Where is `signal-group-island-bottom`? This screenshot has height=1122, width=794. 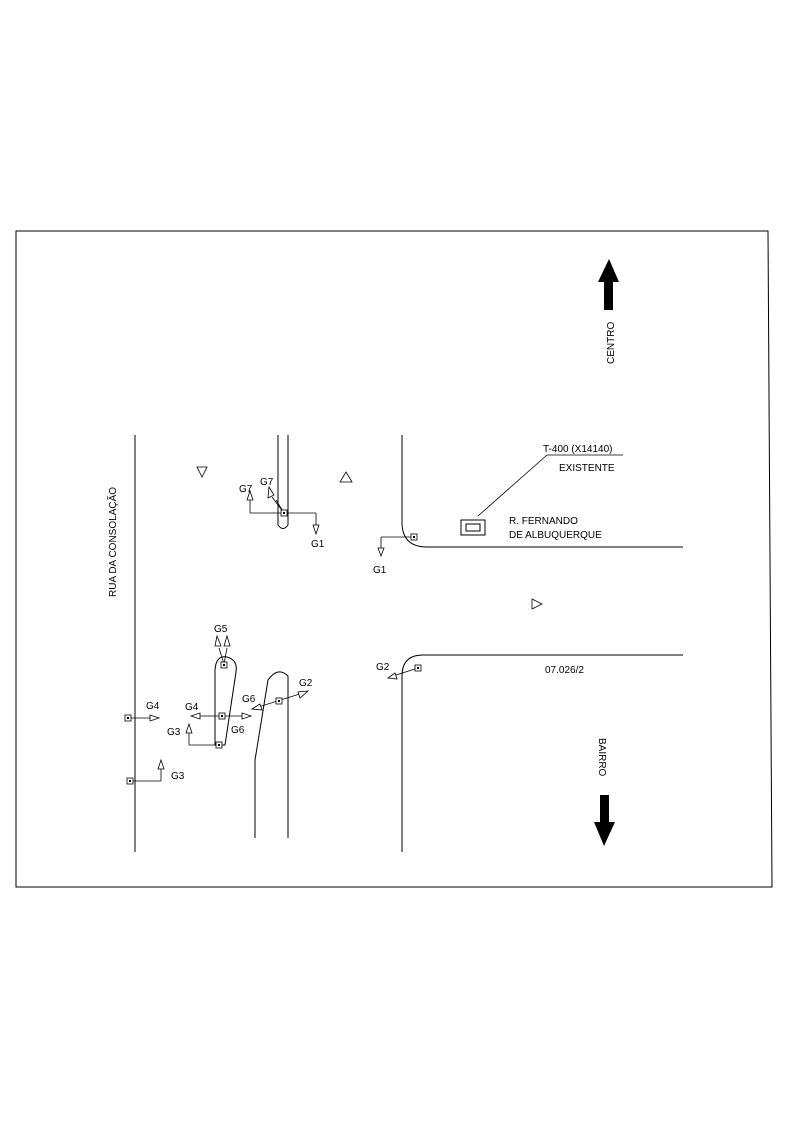
signal-group-island-bottom is located at coordinates (204, 735).